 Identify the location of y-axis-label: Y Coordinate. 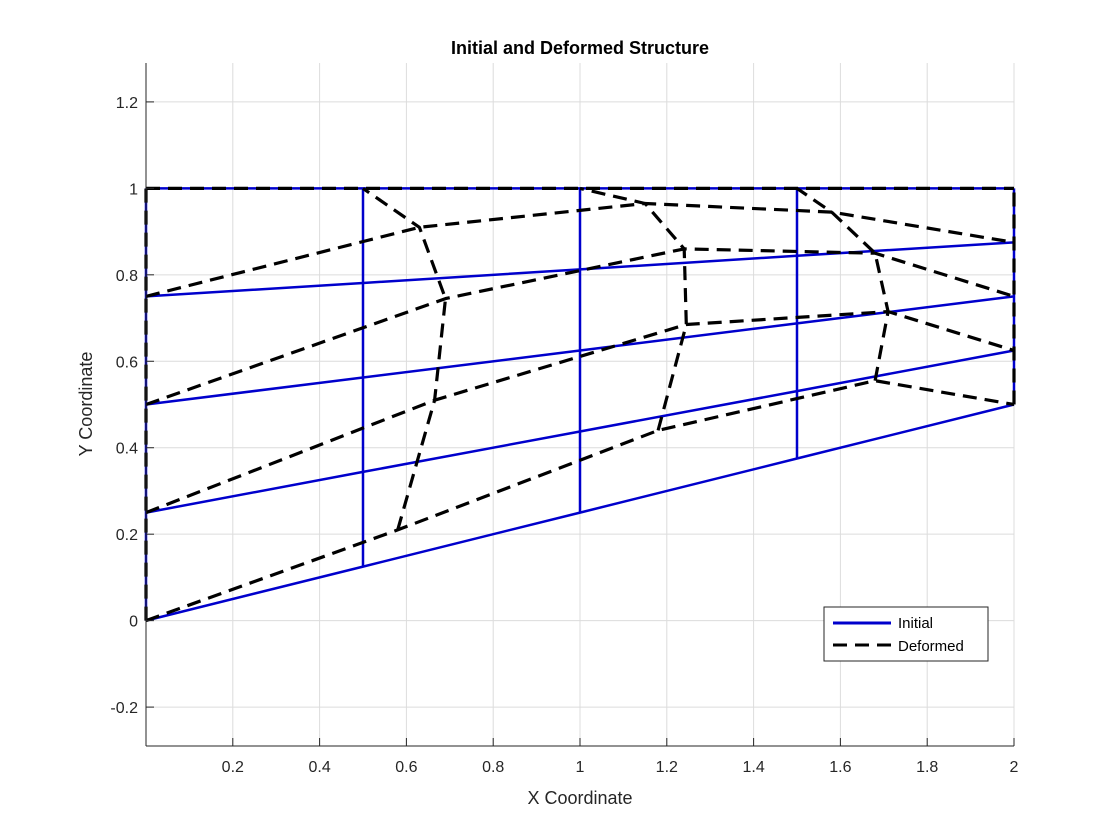
(86, 404).